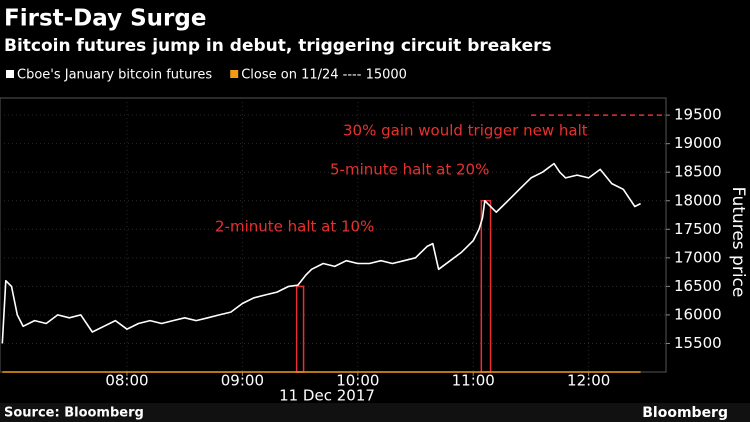  Describe the element at coordinates (738, 242) in the screenshot. I see `y-axis-label: Futures price` at that location.